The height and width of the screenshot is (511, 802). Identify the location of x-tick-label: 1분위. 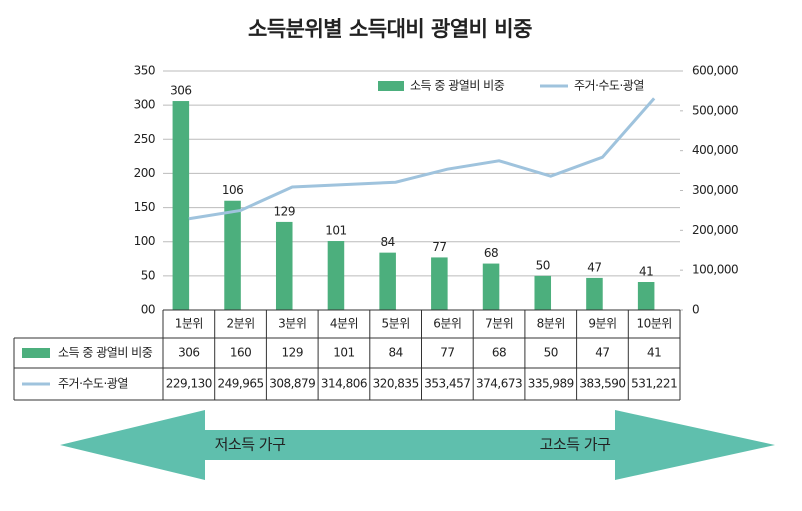
(189, 324).